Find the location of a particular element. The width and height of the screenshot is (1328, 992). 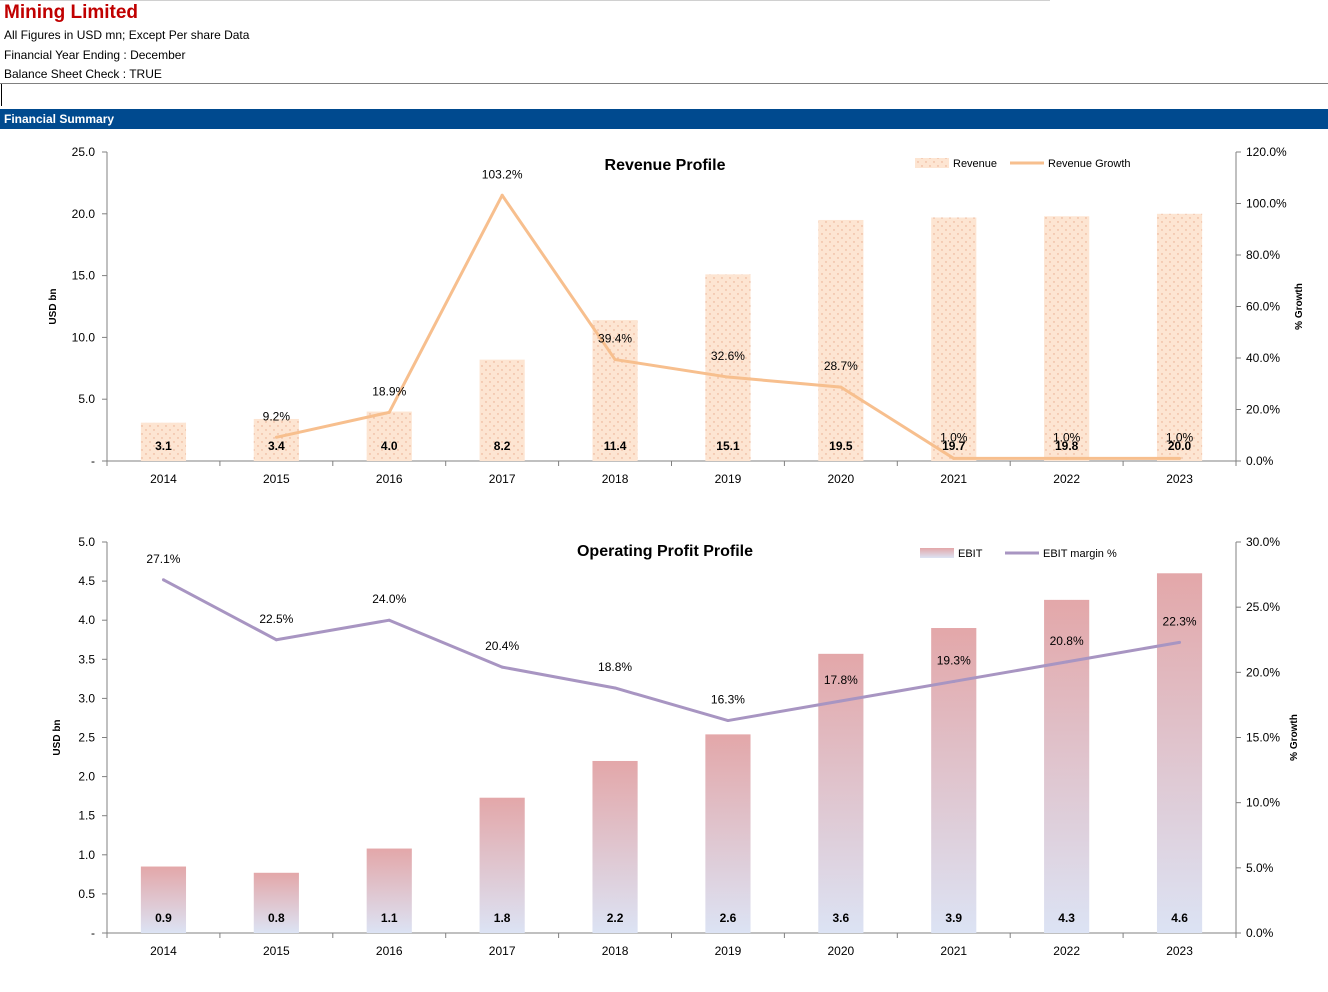

ebit-y2-tick-label: 25.0% is located at coordinates (1263, 607).